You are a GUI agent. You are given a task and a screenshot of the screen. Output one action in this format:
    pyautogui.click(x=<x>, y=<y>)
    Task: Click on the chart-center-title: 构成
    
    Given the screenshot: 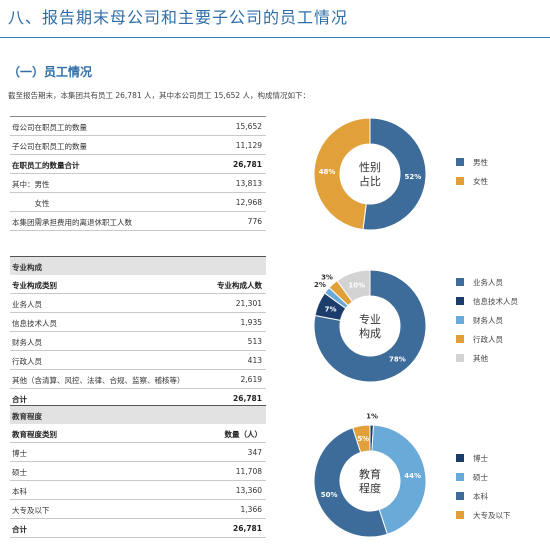 What is the action you would take?
    pyautogui.click(x=370, y=333)
    